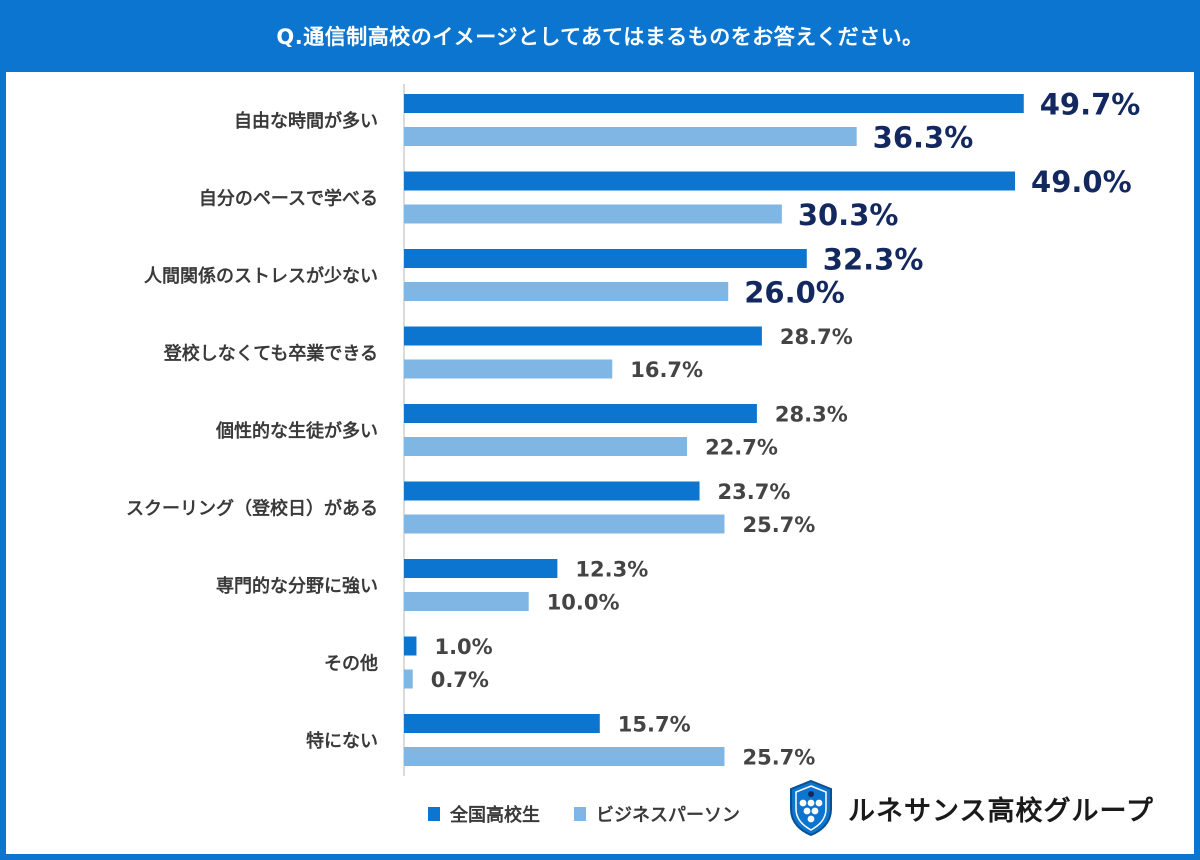 The height and width of the screenshot is (860, 1200). Describe the element at coordinates (923, 138) in the screenshot. I see `data-label-business: 36.3%` at that location.